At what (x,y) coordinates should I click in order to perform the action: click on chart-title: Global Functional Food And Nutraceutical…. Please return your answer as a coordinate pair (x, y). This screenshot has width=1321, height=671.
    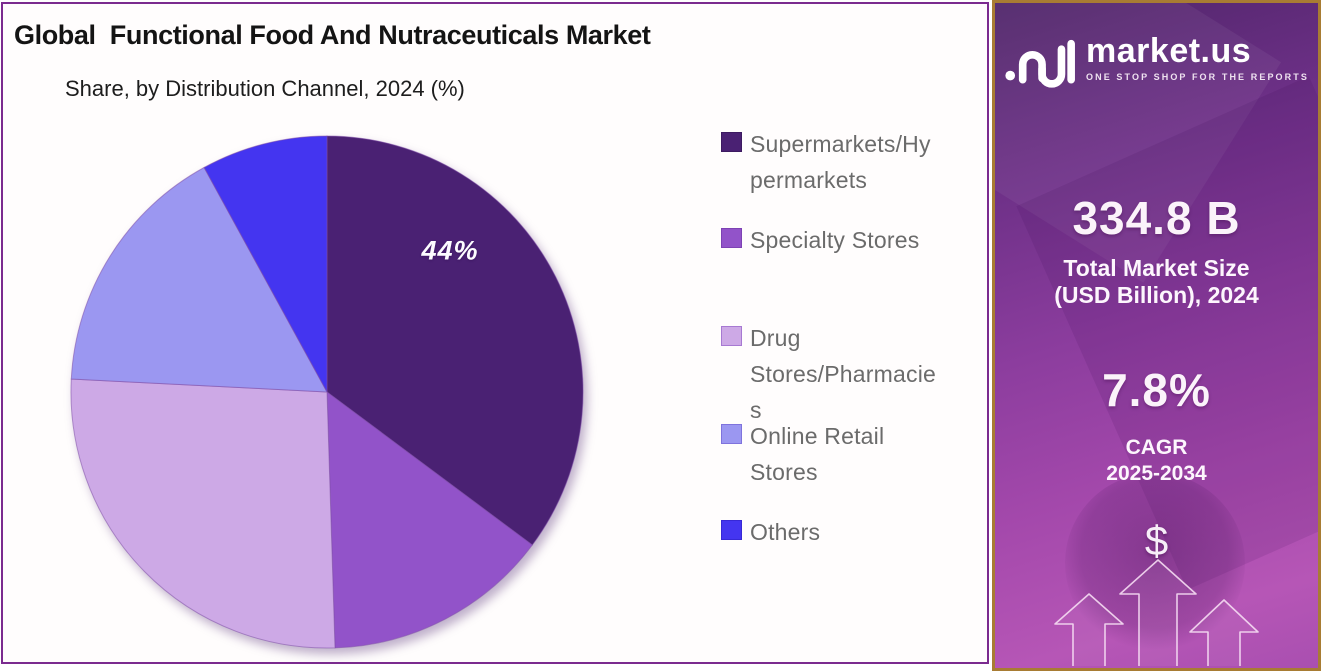
    Looking at the image, I should click on (332, 35).